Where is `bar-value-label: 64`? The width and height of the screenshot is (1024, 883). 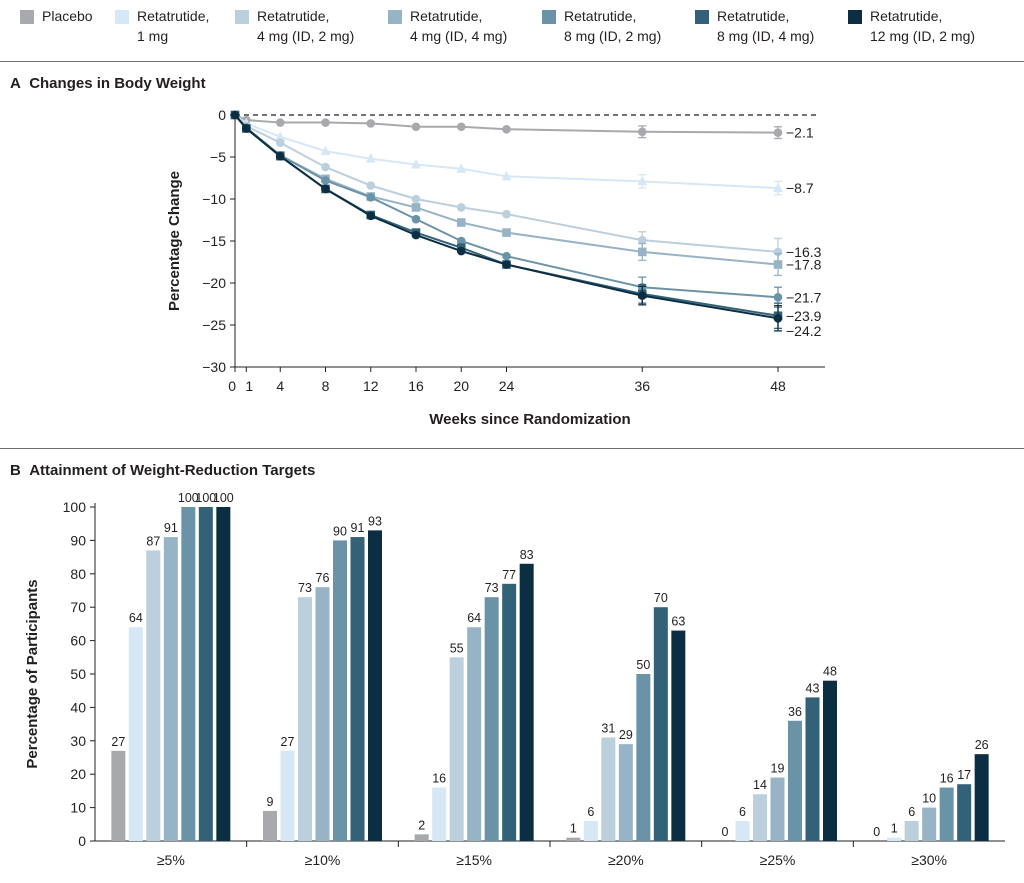
bar-value-label: 64 is located at coordinates (136, 618).